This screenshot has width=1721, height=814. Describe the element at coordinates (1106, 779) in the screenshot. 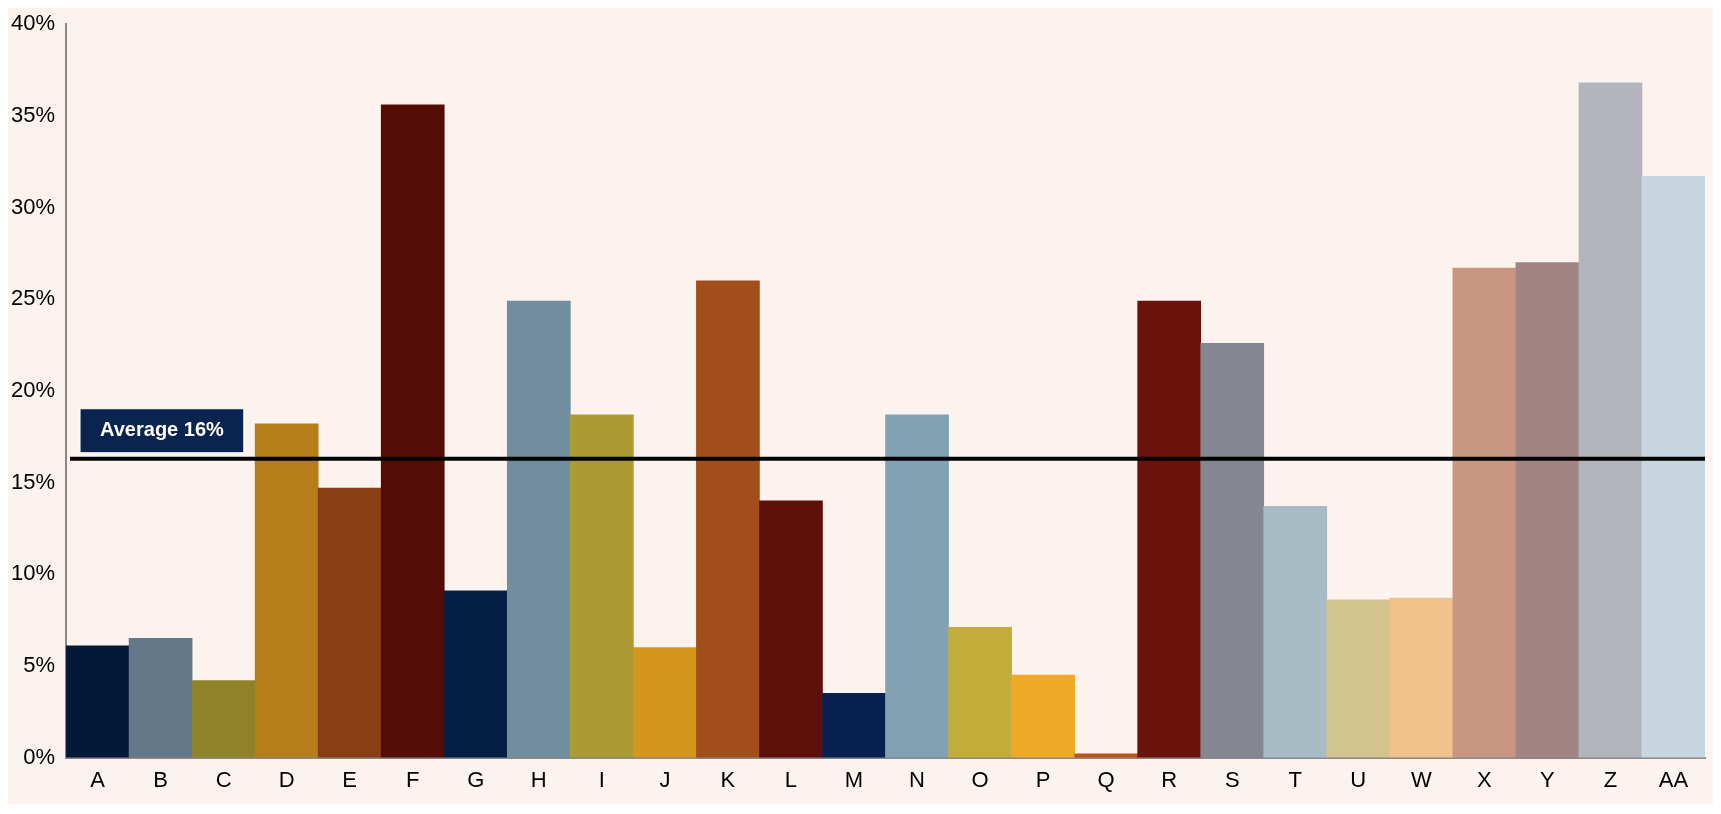

I see `x-tick-label: Q` at that location.